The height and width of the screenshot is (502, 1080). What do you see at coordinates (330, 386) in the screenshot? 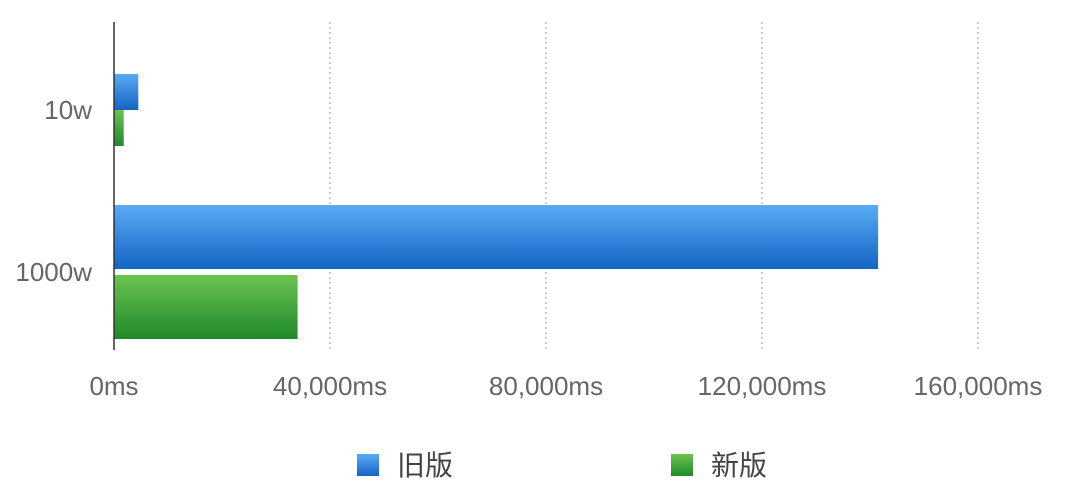
I see `x-tick-label-1: 40,000ms` at bounding box center [330, 386].